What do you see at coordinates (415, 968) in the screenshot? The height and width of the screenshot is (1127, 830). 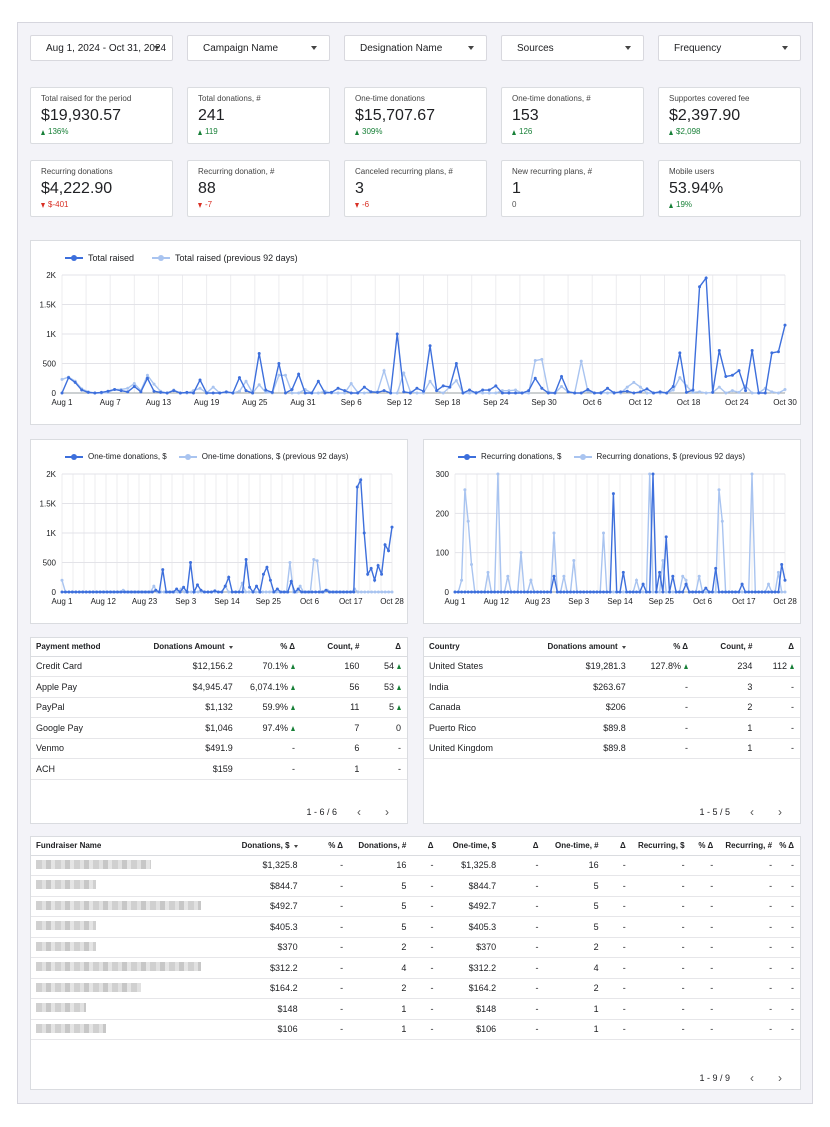 I see `table-row: $312.2 - 4 - $312.2 - 4 - - - - -` at bounding box center [415, 968].